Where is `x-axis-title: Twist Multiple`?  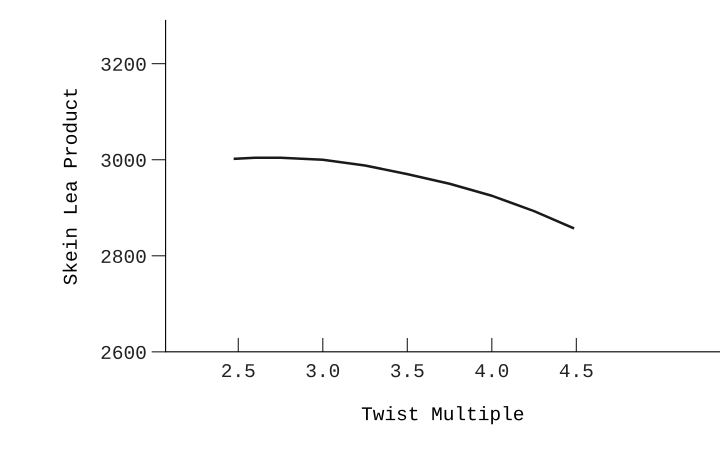
x-axis-title: Twist Multiple is located at coordinates (443, 415).